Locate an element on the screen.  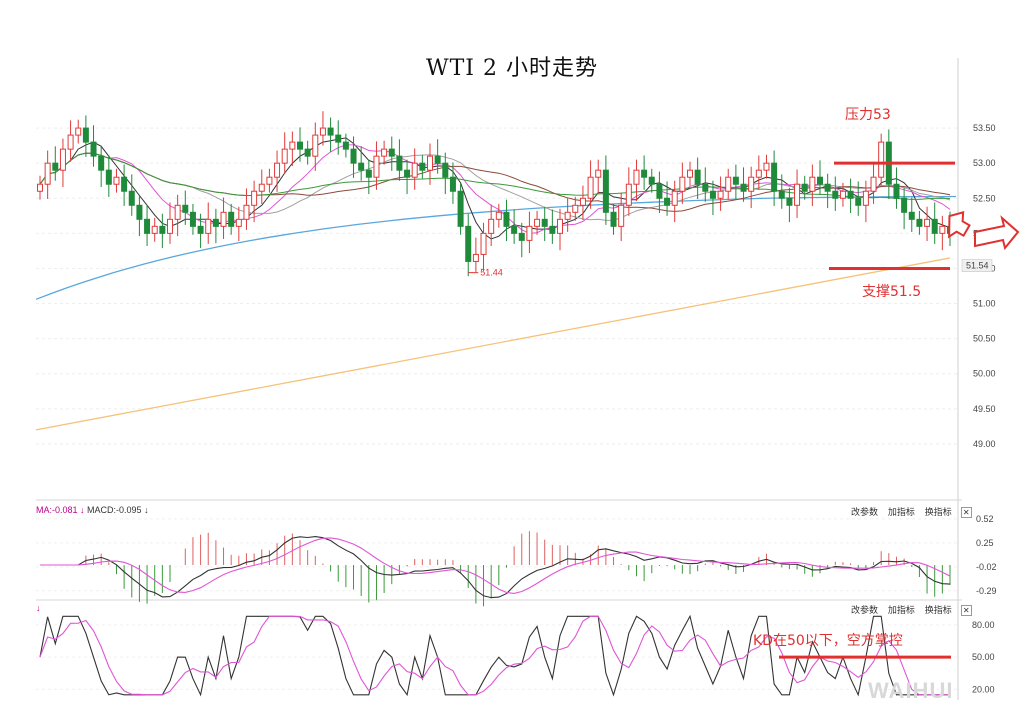
price-tick-label: 50.00 is located at coordinates (984, 374).